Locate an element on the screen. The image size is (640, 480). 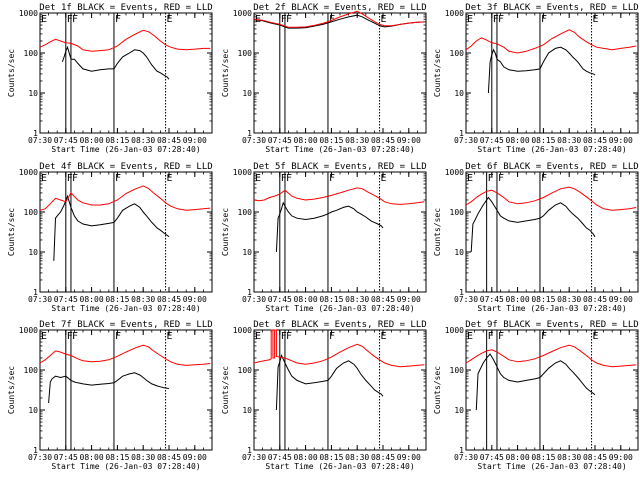
chart-title: Det 6f BLACK = Events, RED = LLD is located at coordinates (551, 167).